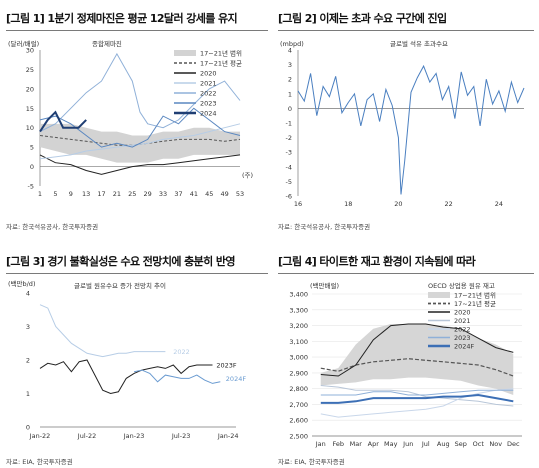 The width and height of the screenshot is (539, 468). Describe the element at coordinates (30, 128) in the screenshot. I see `y-tick-label: 10` at that location.